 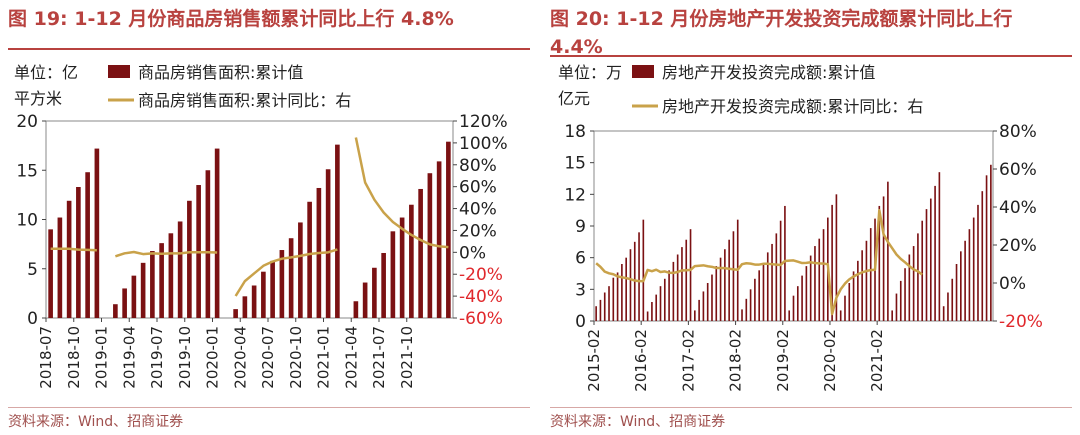 What do you see at coordinates (129, 357) in the screenshot?
I see `x-tick-label: 2019-04` at bounding box center [129, 357].